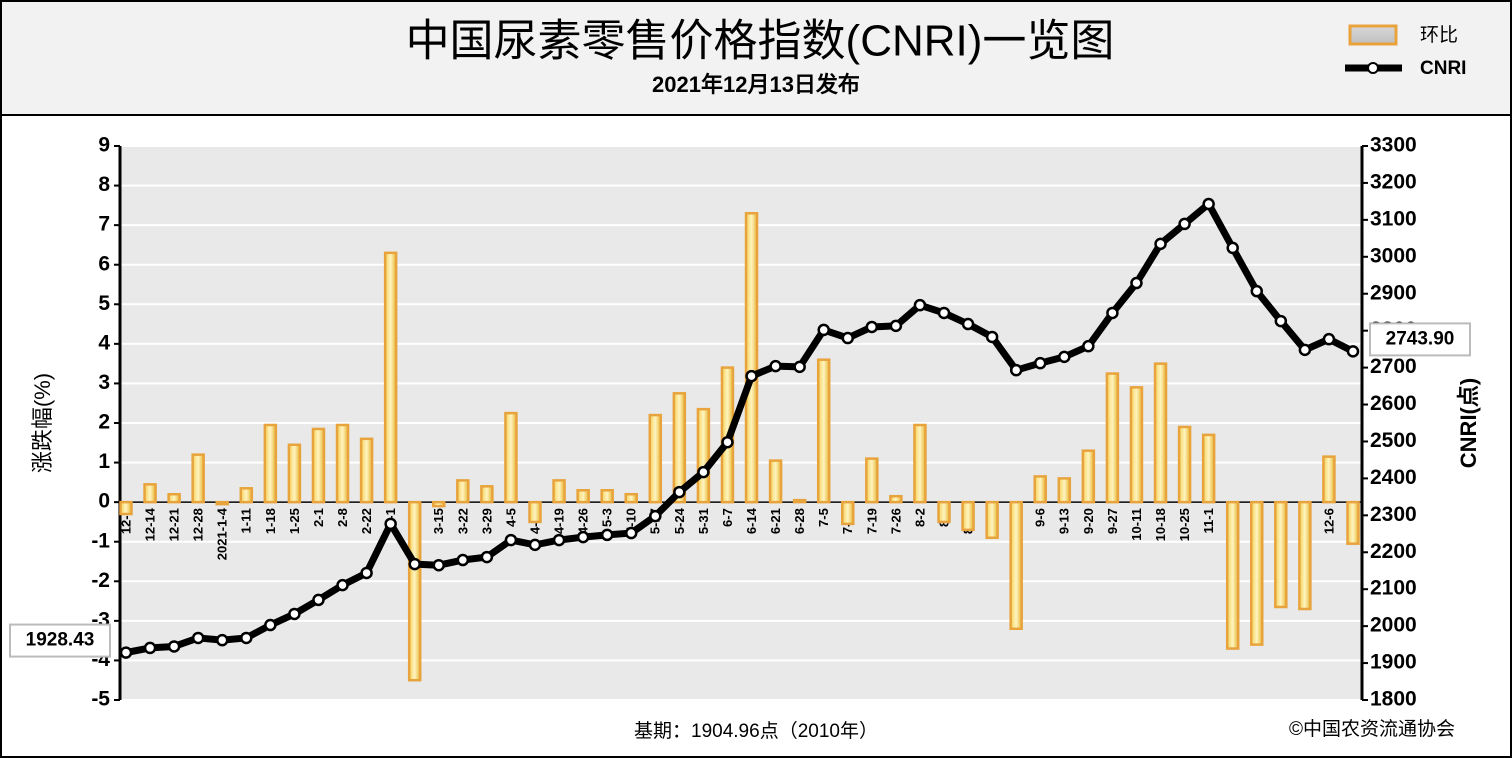 Image resolution: width=1512 pixels, height=758 pixels. Describe the element at coordinates (1136, 524) in the screenshot. I see `x-tick-label: 10-11` at that location.